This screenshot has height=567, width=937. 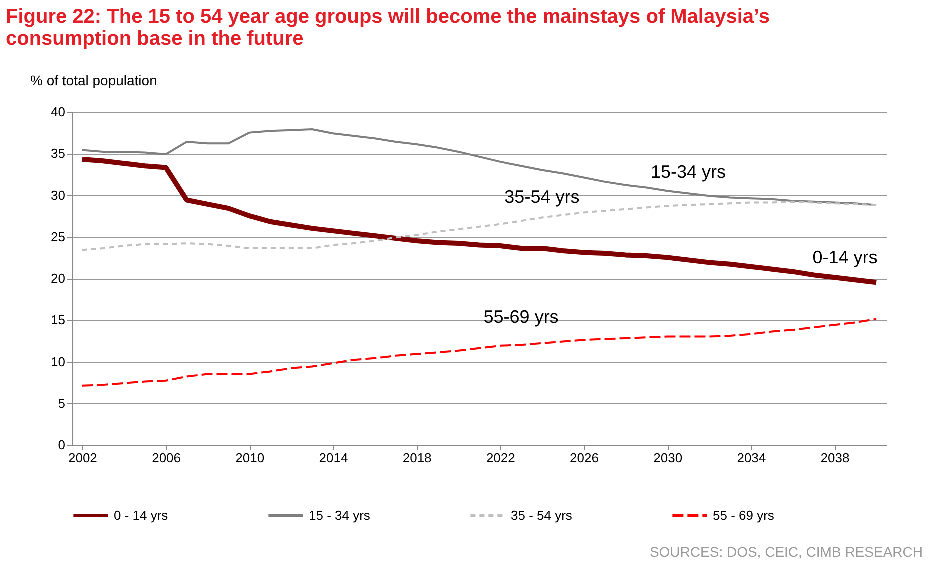 I want to click on y-tick-label: 0, so click(x=62, y=445).